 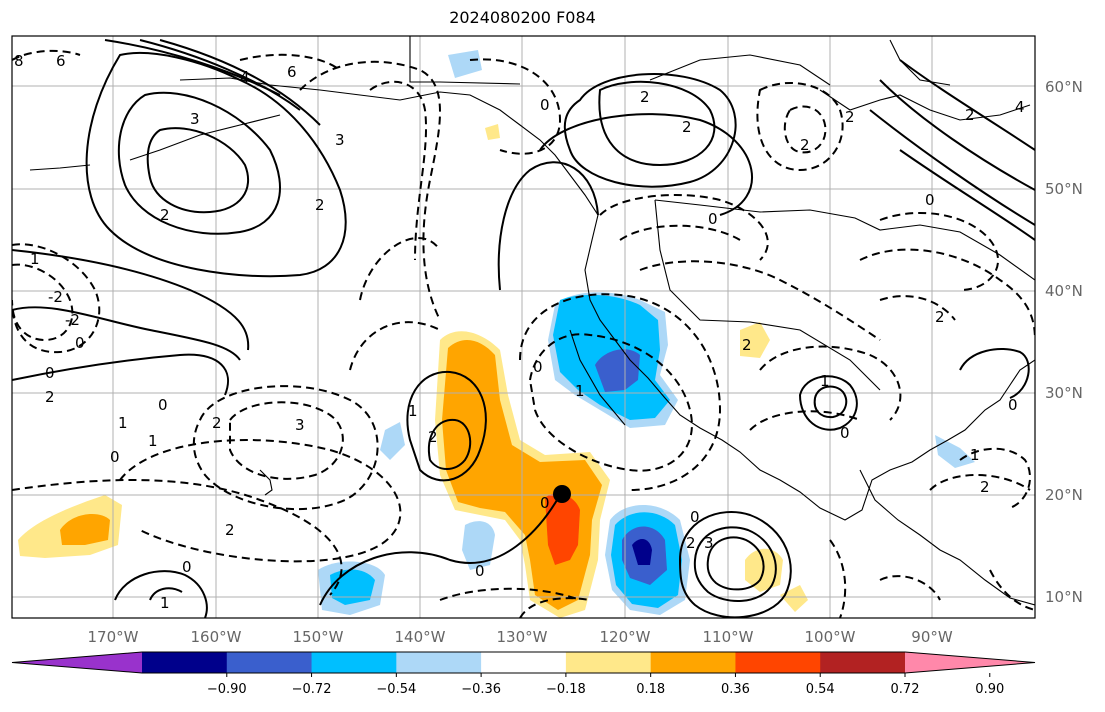 What do you see at coordinates (728, 637) in the screenshot?
I see `lon-label-110: 110°W` at bounding box center [728, 637].